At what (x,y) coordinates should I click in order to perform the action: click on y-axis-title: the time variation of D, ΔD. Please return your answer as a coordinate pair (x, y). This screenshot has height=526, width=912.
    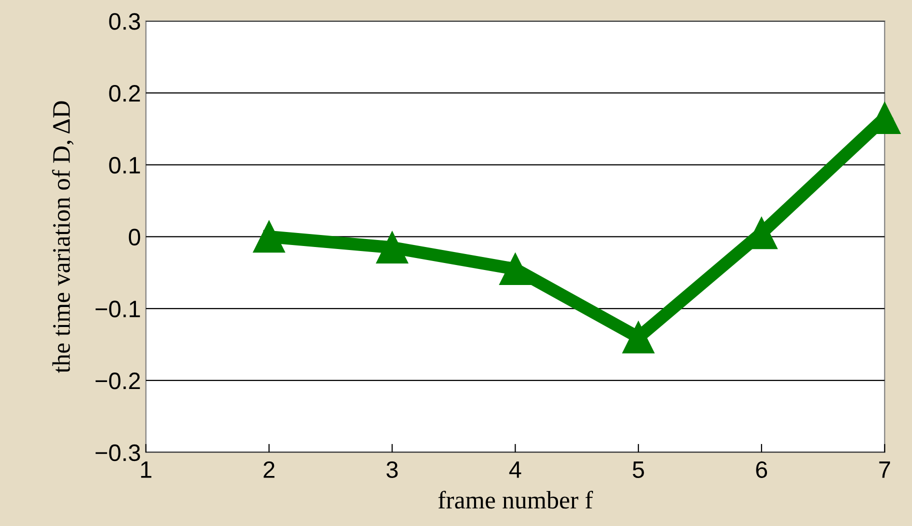
    Looking at the image, I should click on (63, 237).